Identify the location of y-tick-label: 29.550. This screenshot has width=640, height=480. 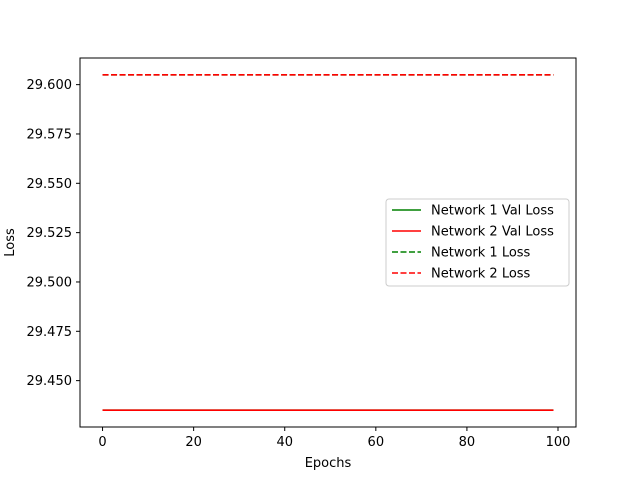
(50, 184).